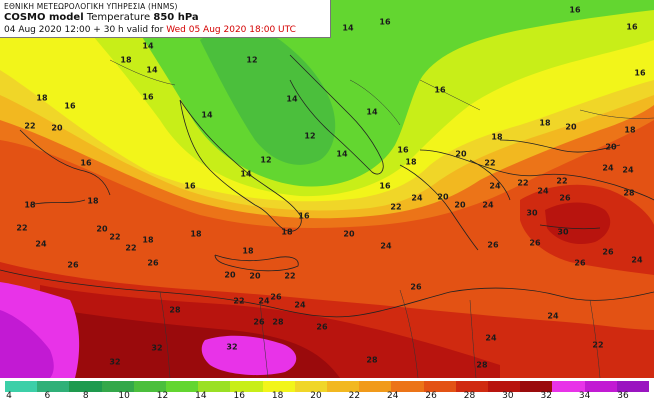 This screenshot has width=654, height=405. I want to click on model-name: COSMO model, so click(44, 17).